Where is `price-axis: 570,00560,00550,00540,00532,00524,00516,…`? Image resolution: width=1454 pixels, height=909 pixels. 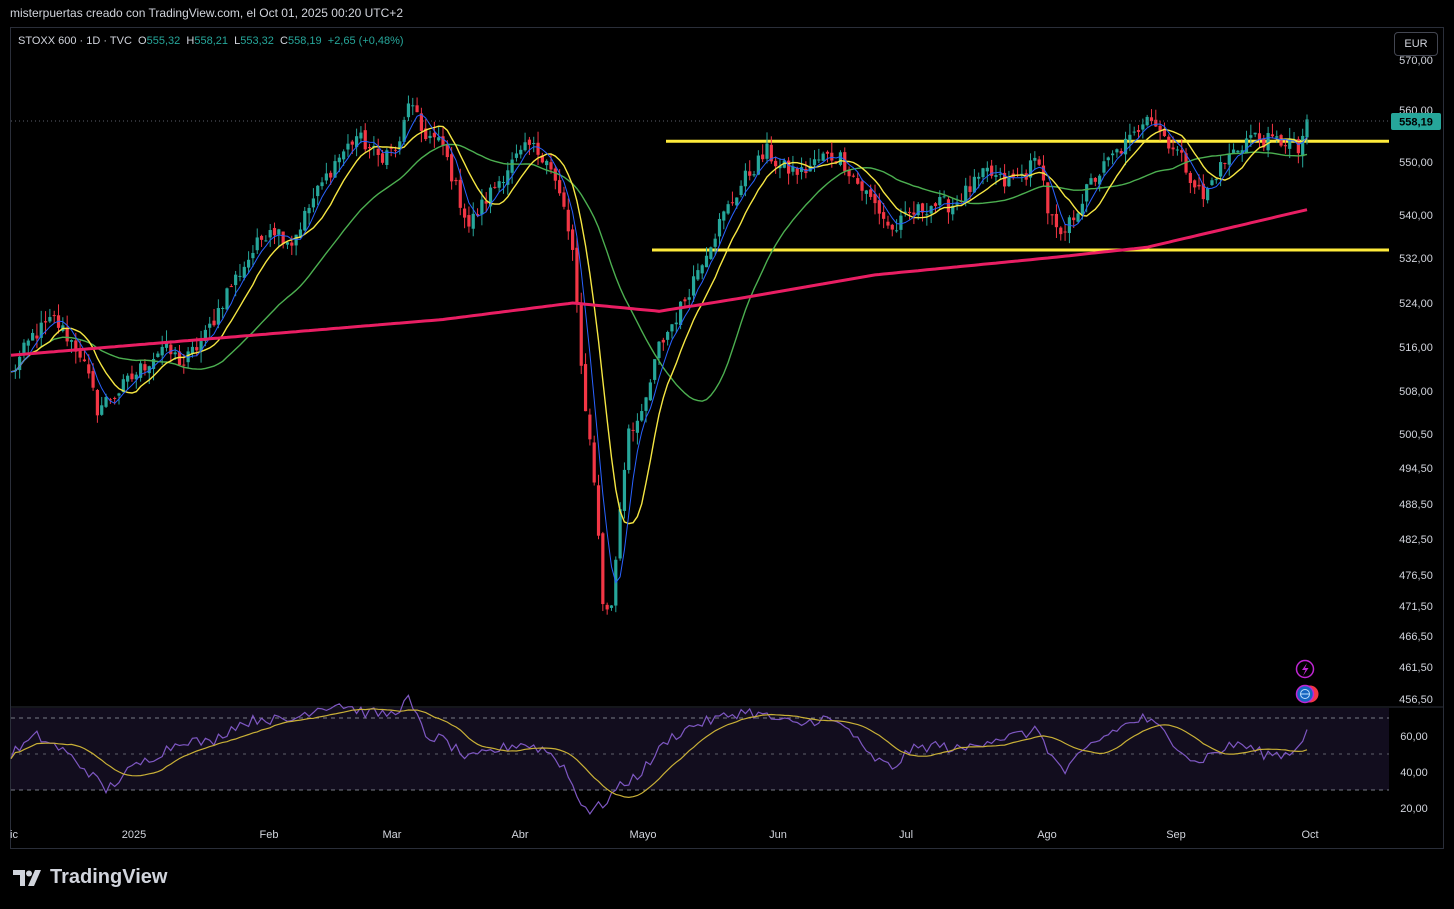 price-axis: 570,00560,00550,00540,00532,00524,00516,… is located at coordinates (1416, 380).